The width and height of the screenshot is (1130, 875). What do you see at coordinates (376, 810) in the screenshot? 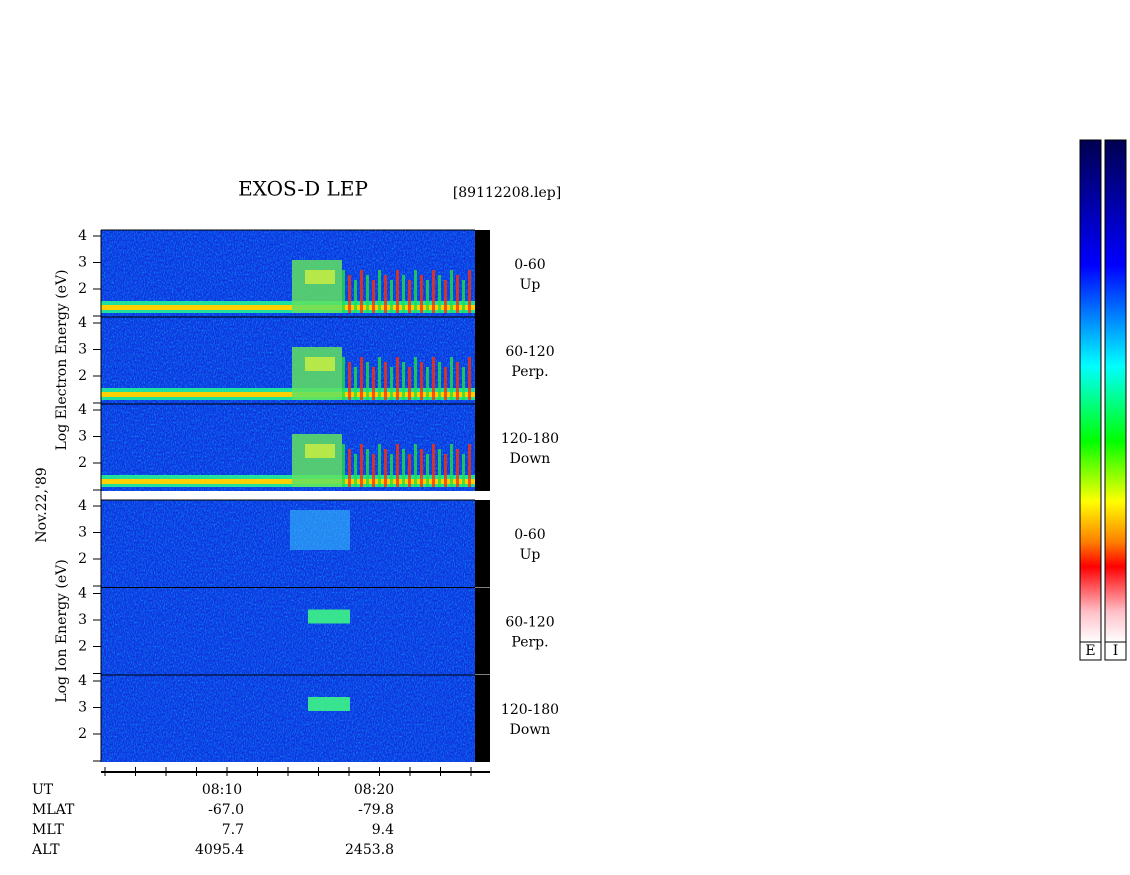
I see `orbit-value: -79.8` at bounding box center [376, 810].